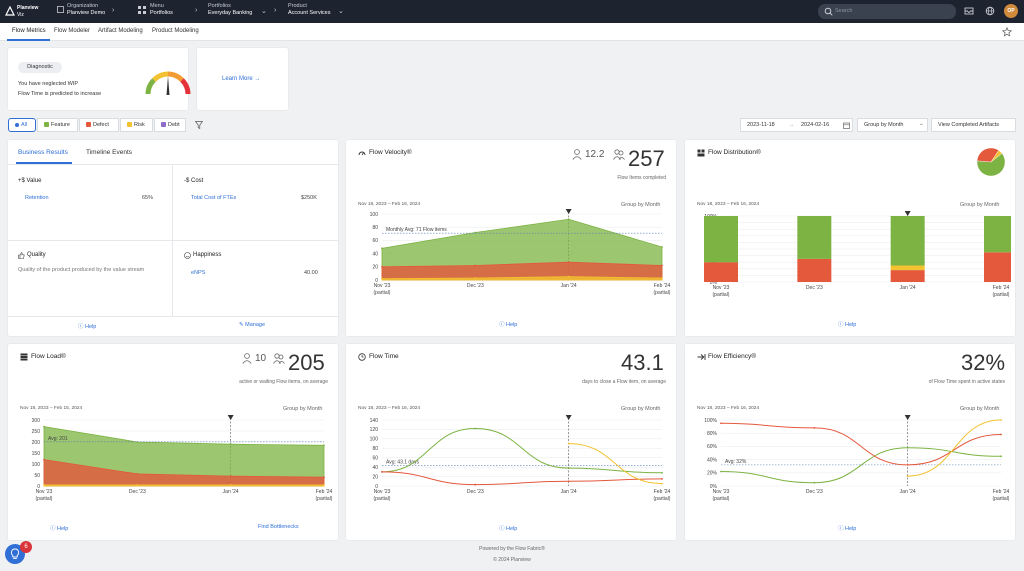 The image size is (1024, 571). What do you see at coordinates (796, 125) in the screenshot?
I see `date-range-picker: 2023-11-18 → 2024-02-16` at bounding box center [796, 125].